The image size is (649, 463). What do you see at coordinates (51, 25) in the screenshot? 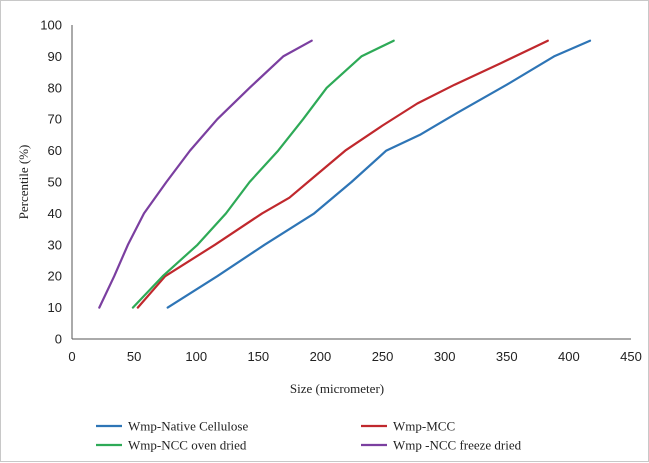
I see `y-tick-label: 100` at bounding box center [51, 25].